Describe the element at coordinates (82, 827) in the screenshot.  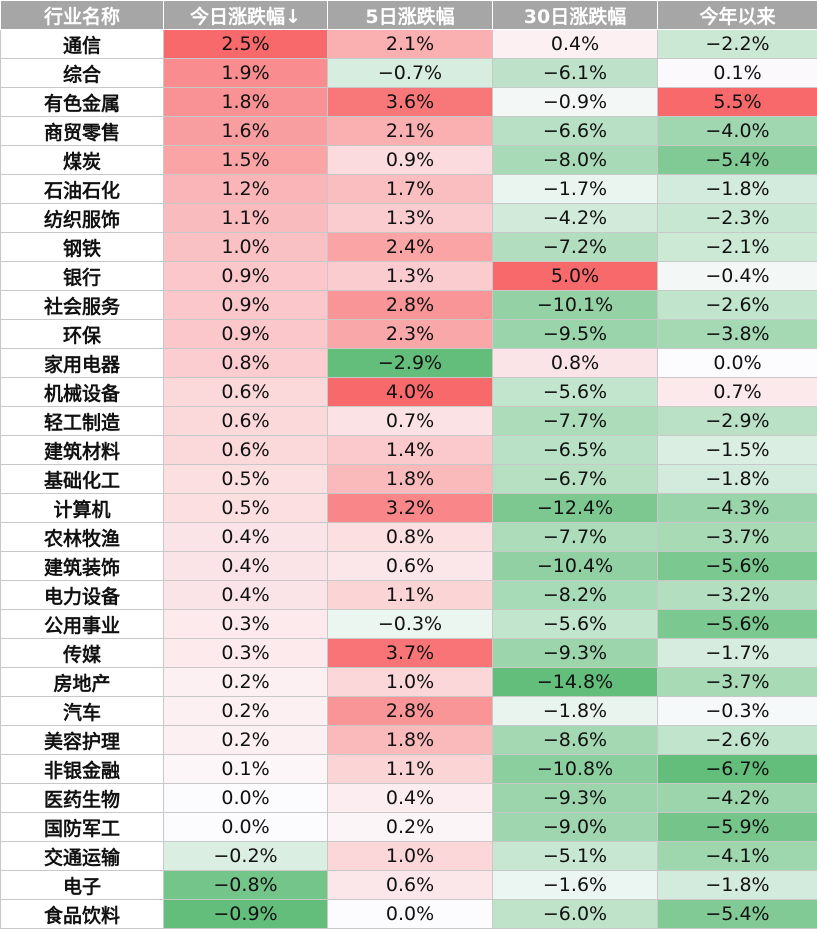
I see `industry-name-cell: 国防军工` at that location.